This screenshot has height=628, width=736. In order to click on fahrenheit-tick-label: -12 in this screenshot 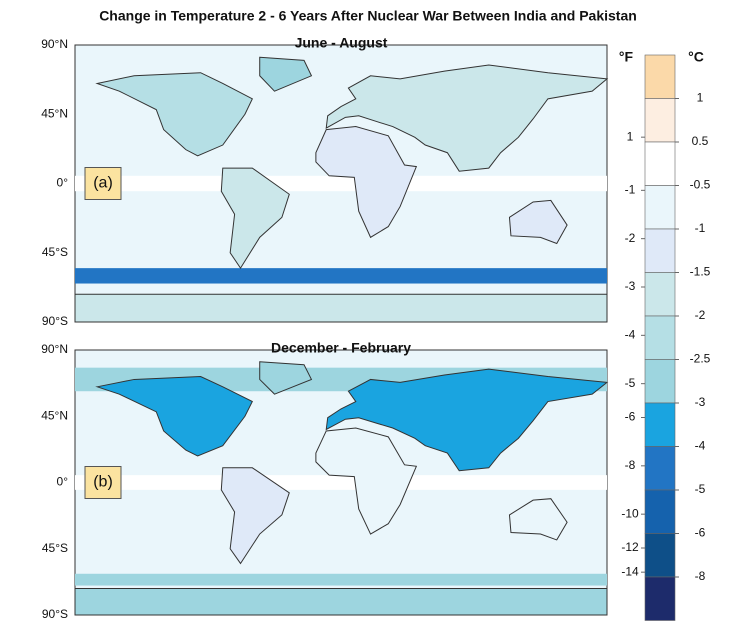, I will do `click(630, 547)`.